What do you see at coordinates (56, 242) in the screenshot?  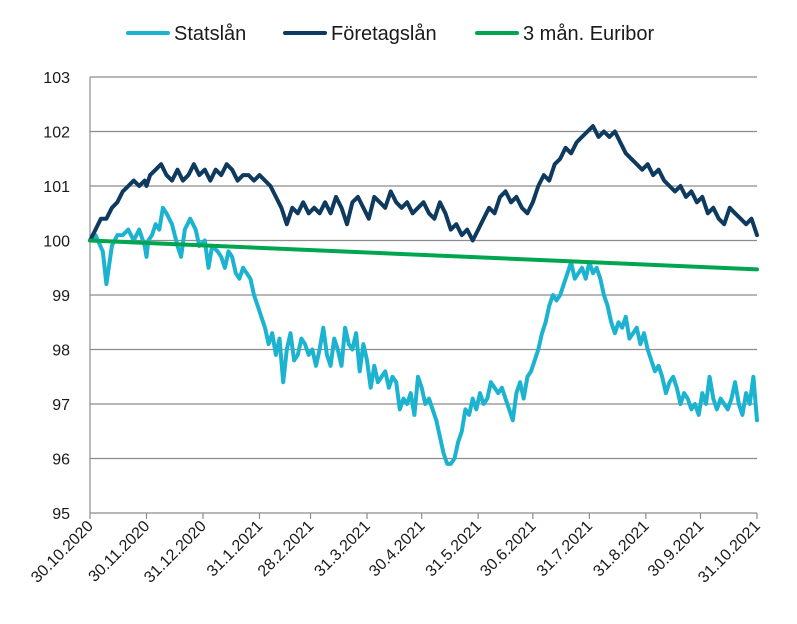 I see `y-tick-label-5: 100` at bounding box center [56, 242].